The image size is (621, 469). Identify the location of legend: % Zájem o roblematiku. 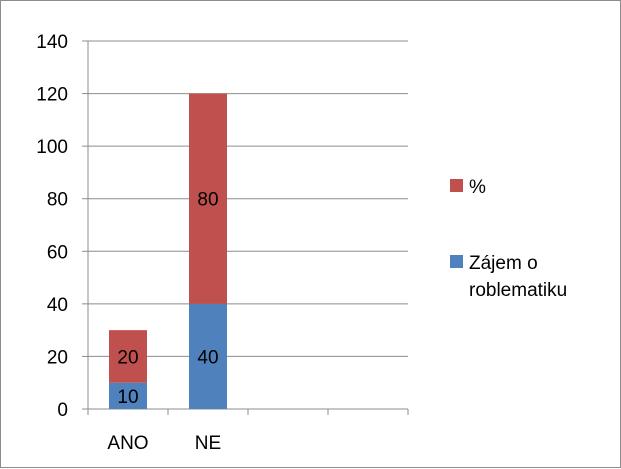
(508, 239).